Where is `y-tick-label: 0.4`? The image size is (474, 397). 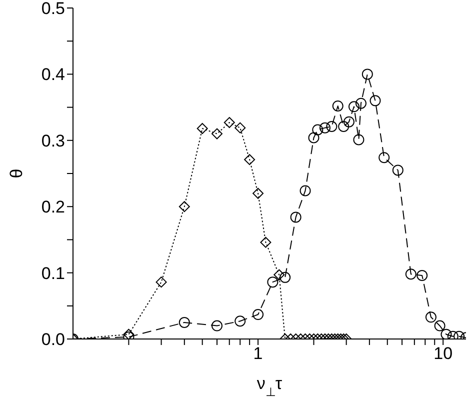 y-tick-label: 0.4 is located at coordinates (53, 74).